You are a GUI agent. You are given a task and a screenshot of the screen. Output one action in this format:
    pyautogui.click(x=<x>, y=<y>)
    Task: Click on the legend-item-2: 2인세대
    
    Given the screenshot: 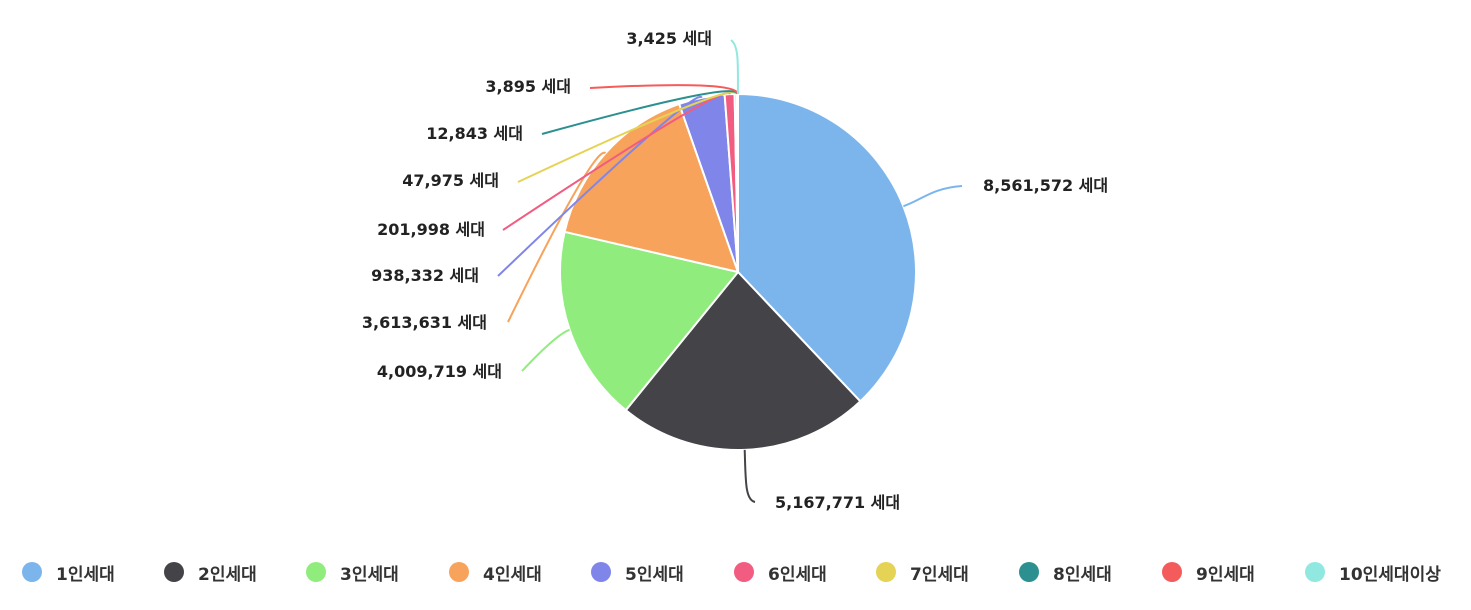 What is the action you would take?
    pyautogui.click(x=210, y=572)
    